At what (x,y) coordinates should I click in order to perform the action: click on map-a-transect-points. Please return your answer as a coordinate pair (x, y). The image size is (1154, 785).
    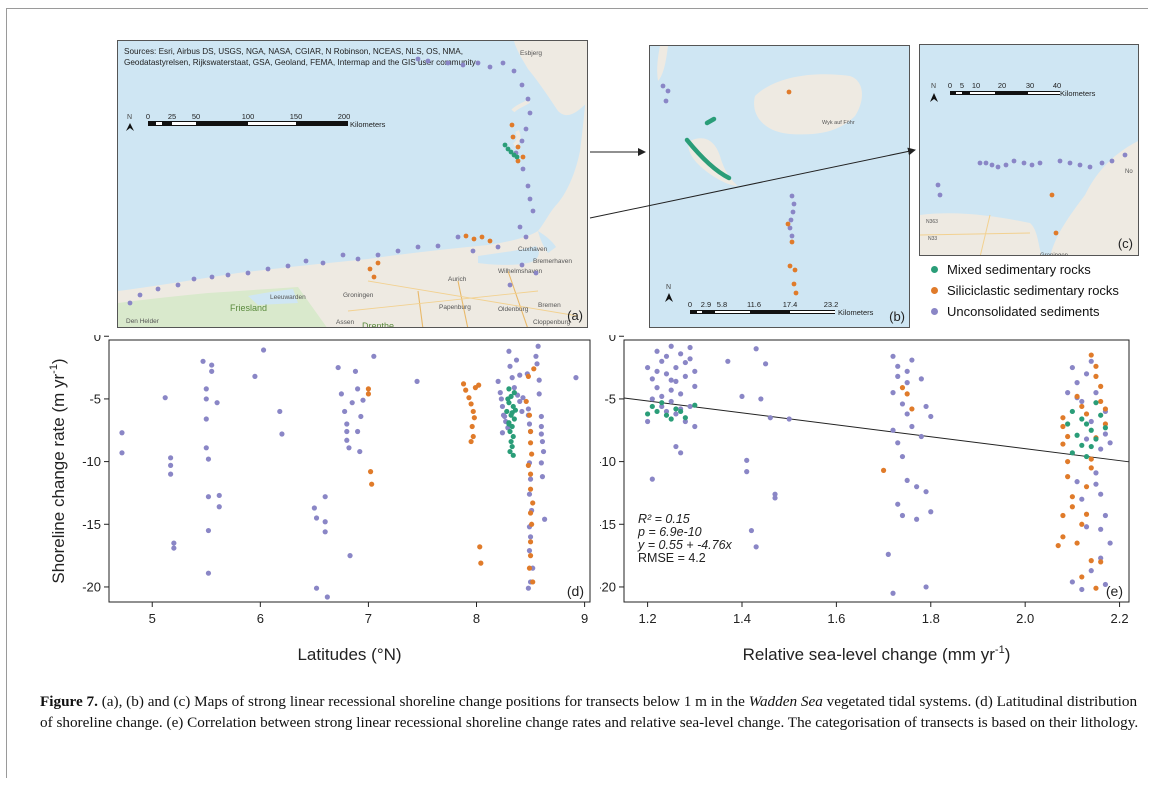
    Looking at the image, I should click on (333, 181).